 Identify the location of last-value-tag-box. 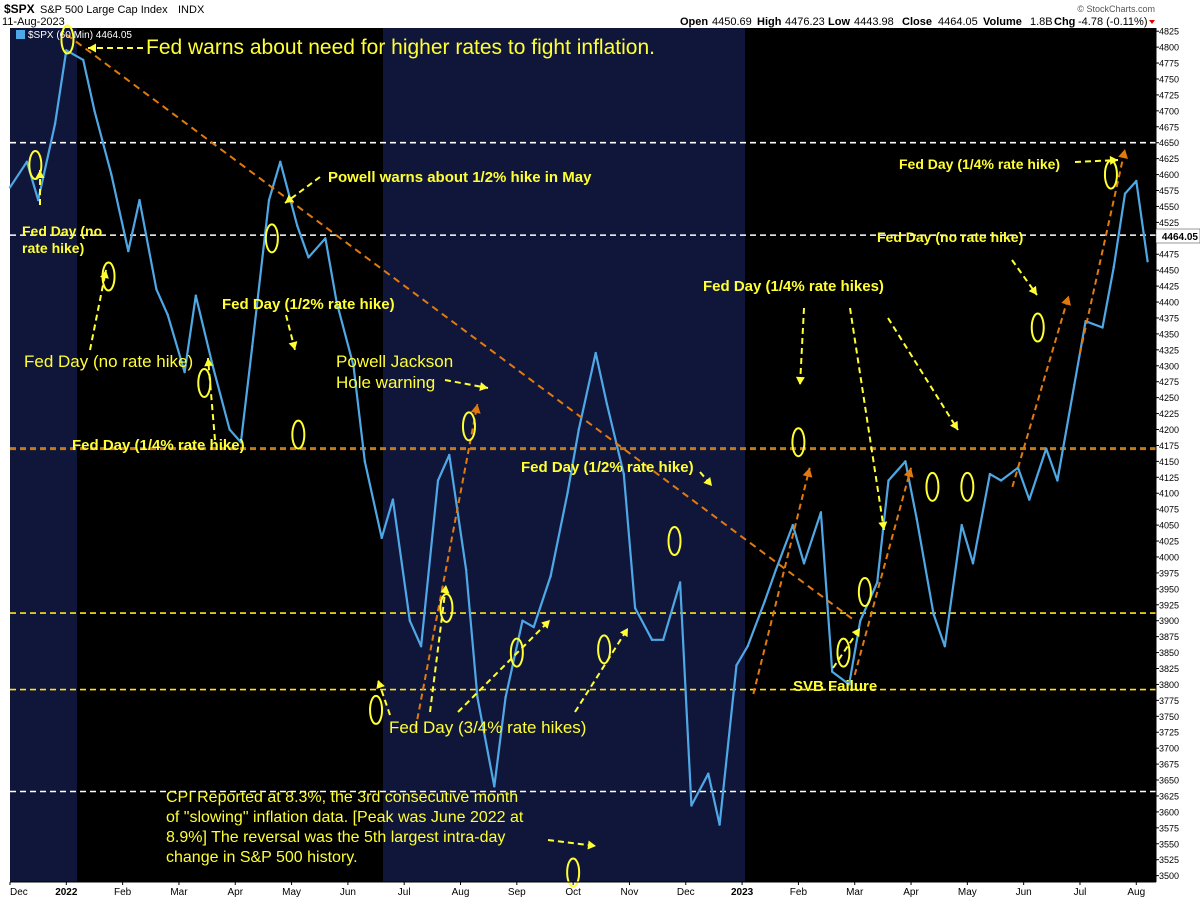
(1177, 236).